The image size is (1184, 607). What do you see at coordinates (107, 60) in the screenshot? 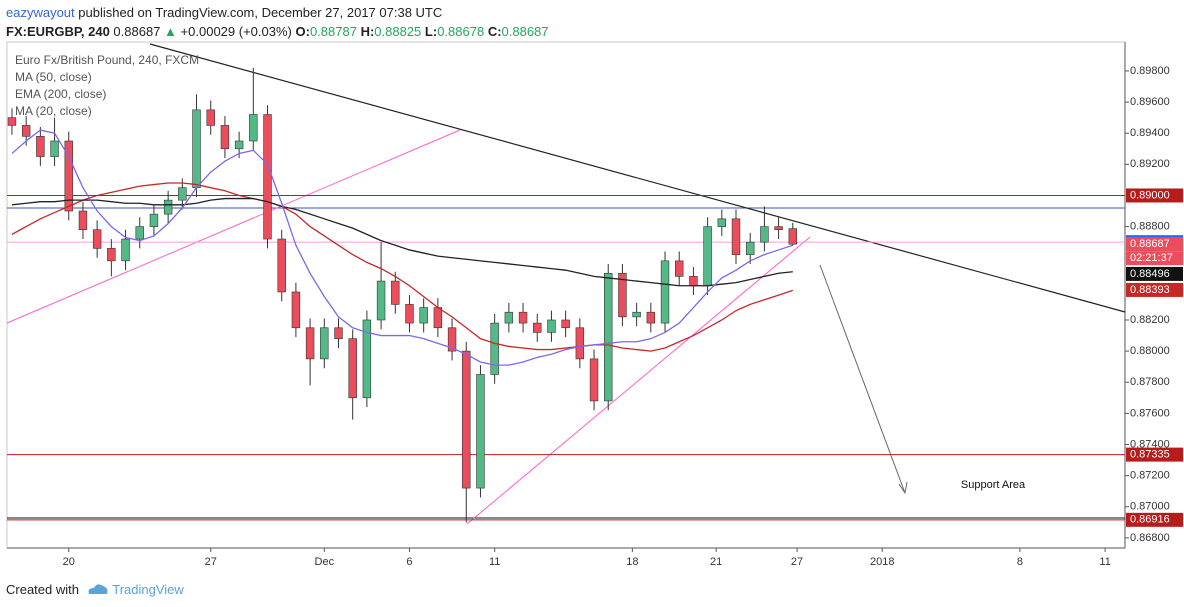
I see `chart-title: Euro Fx/British Pound, 240, FXCM` at bounding box center [107, 60].